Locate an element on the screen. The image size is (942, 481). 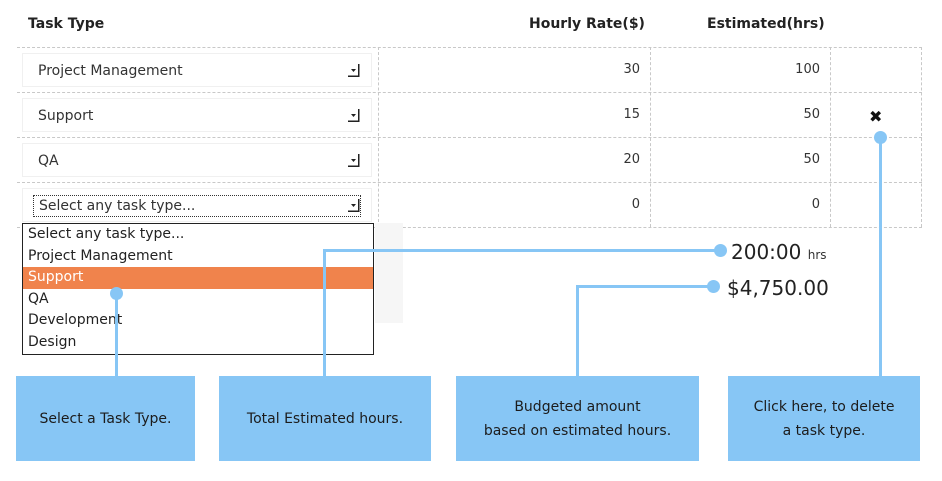
focus-outline is located at coordinates (197, 206).